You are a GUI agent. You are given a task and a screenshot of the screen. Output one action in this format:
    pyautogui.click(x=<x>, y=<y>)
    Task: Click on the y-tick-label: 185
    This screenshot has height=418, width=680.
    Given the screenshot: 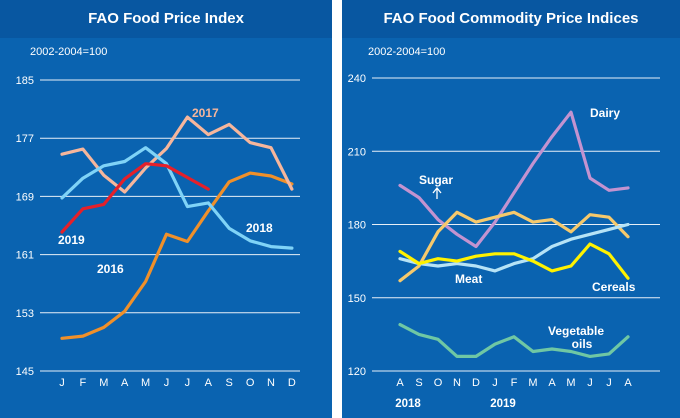 What is the action you would take?
    pyautogui.click(x=25, y=81)
    